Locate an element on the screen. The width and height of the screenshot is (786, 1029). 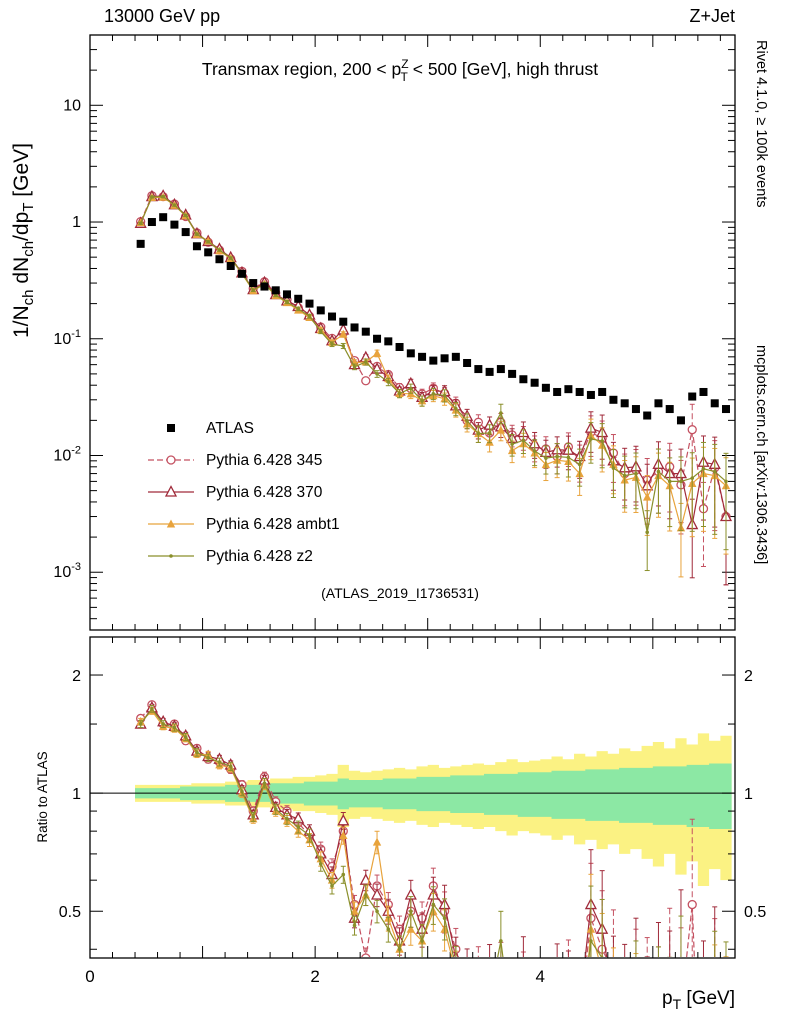
watermark-analysis-id: (ATLAS_2019_I1736531) is located at coordinates (400, 593).